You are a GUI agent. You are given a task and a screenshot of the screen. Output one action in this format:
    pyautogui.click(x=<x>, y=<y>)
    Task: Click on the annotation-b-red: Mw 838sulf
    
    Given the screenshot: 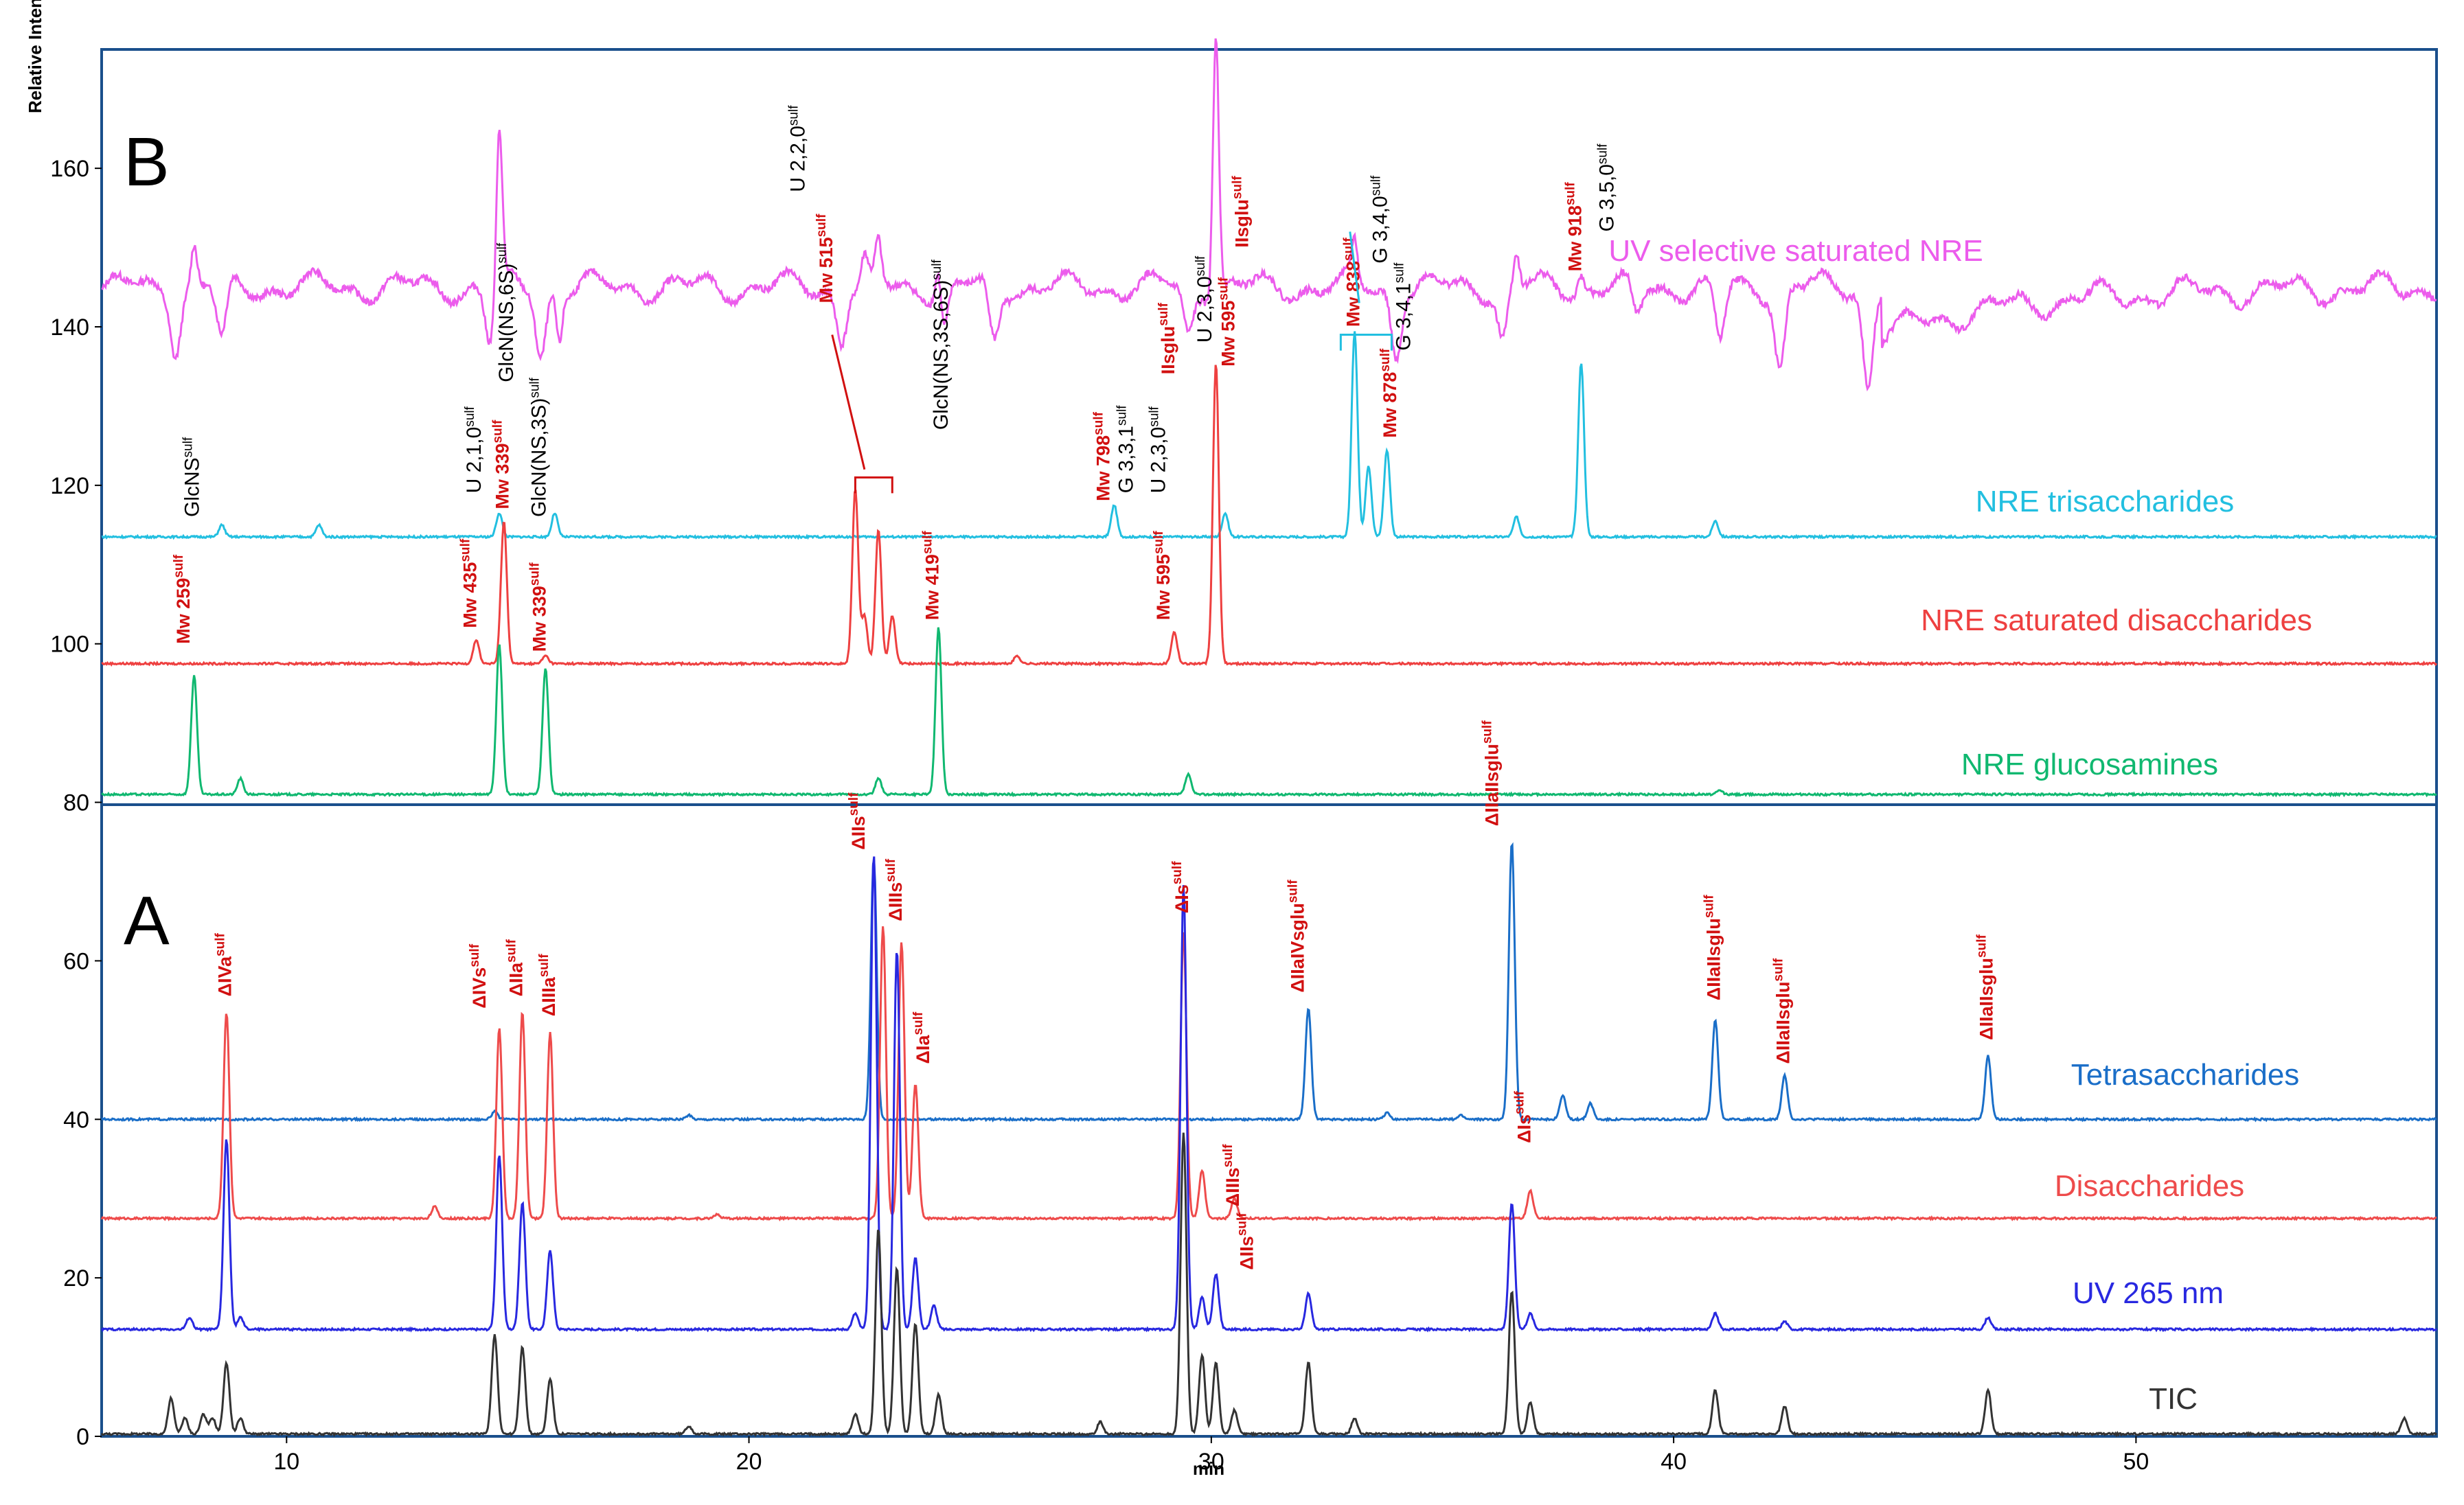 What is the action you would take?
    pyautogui.click(x=1352, y=282)
    